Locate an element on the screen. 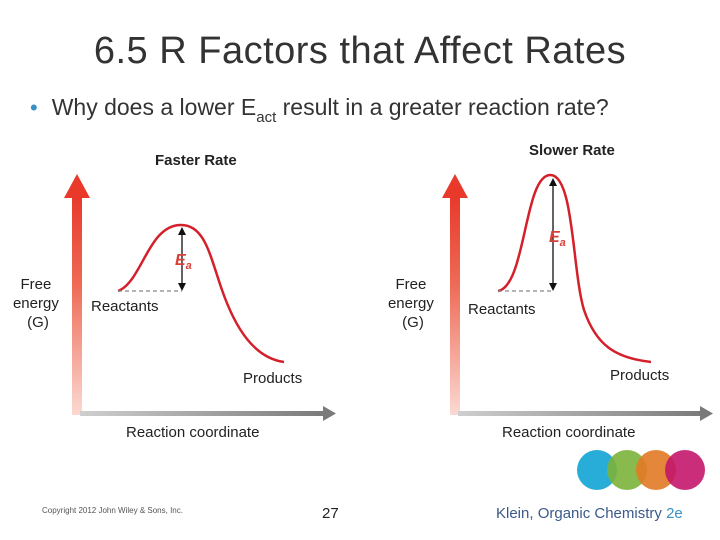 Image resolution: width=720 pixels, height=540 pixels. publisher-logo-circles is located at coordinates (641, 470).